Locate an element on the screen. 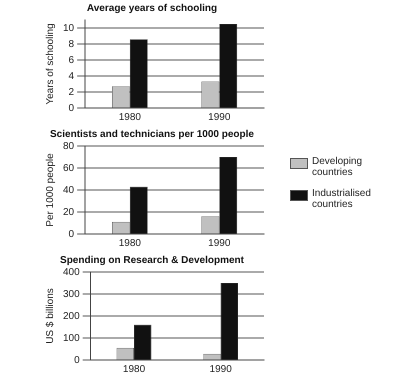 This screenshot has width=402, height=378. y-tick-label: 40 is located at coordinates (69, 190).